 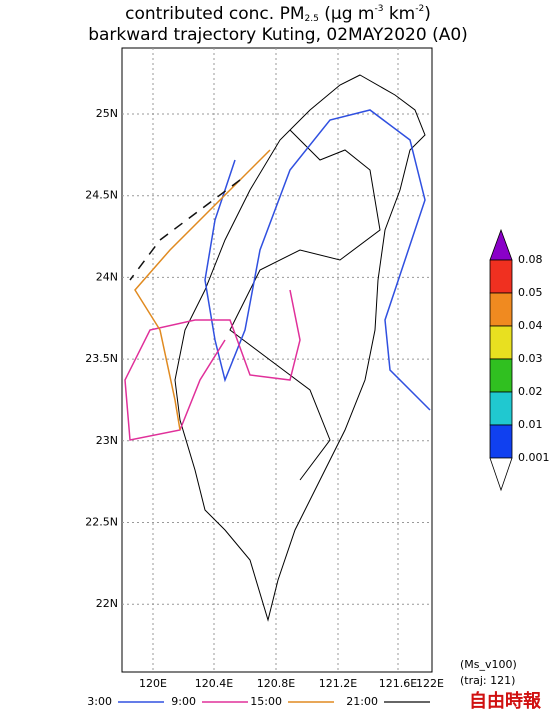 I want to click on colorbar-labels: 0.08 0.05 0.04 0.03 0.02 0.01 0.001, so click(x=534, y=358).